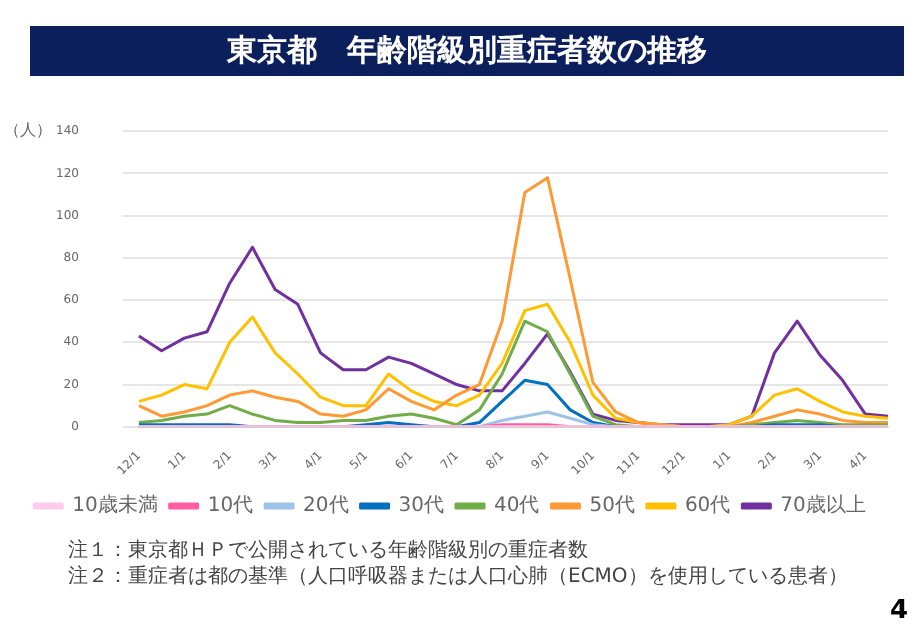  What do you see at coordinates (612, 506) in the screenshot?
I see `legend-label: 50代` at bounding box center [612, 506].